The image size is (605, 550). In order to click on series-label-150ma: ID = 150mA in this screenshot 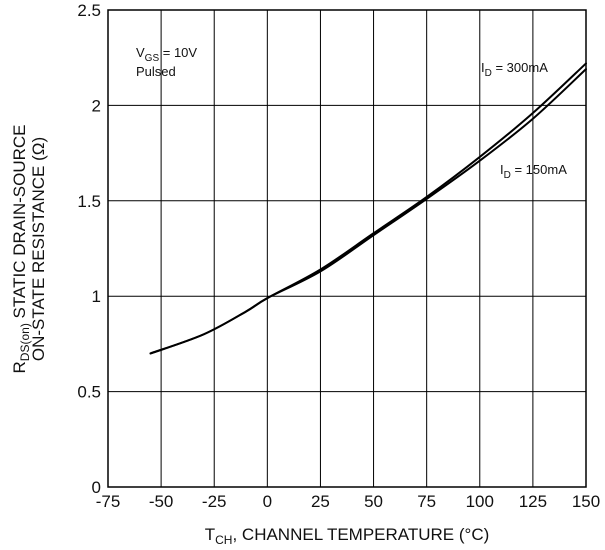, I will do `click(533, 171)`.